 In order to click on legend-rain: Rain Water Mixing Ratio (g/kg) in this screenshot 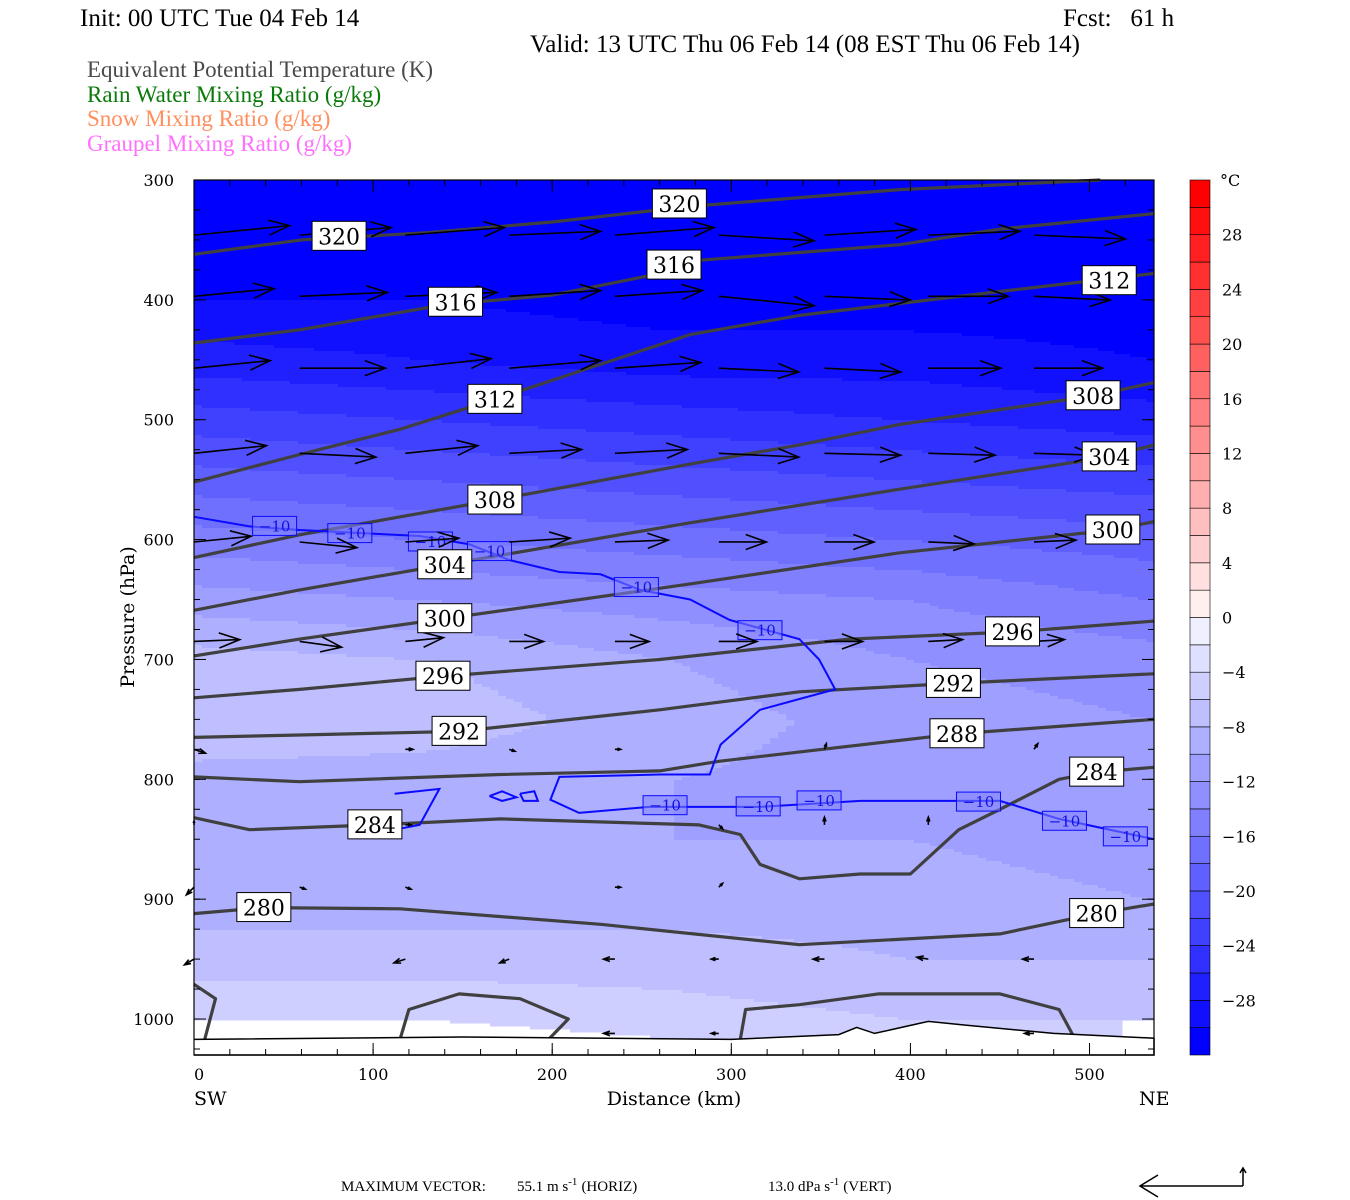, I will do `click(234, 94)`.